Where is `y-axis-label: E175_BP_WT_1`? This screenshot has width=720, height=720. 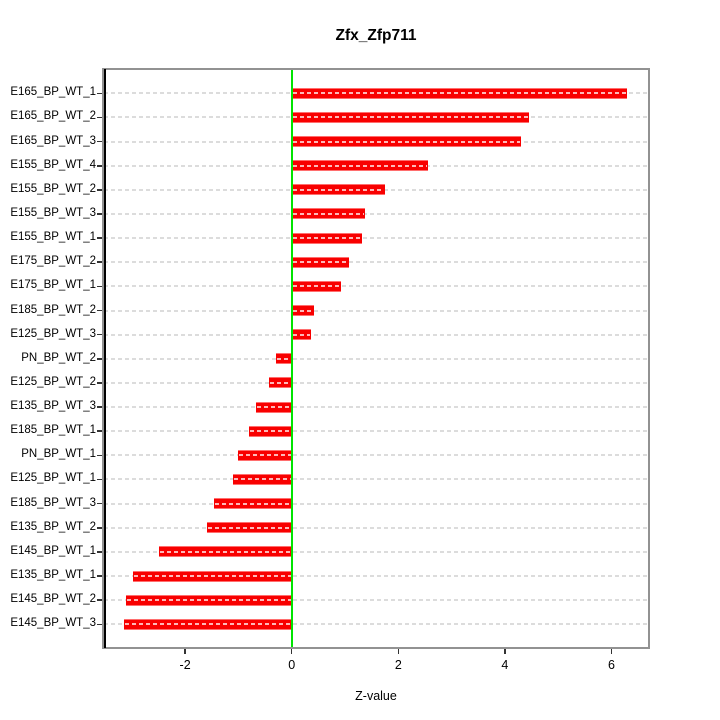
y-axis-label: E175_BP_WT_1 is located at coordinates (53, 285).